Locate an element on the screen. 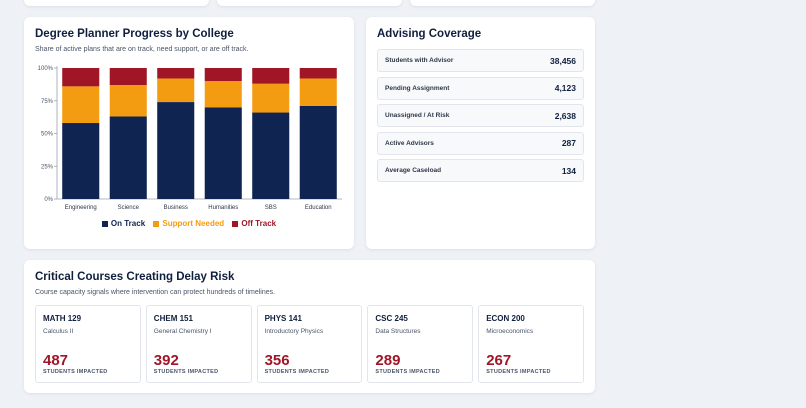  advising-coverage-title: Advising Coverage is located at coordinates (429, 34).